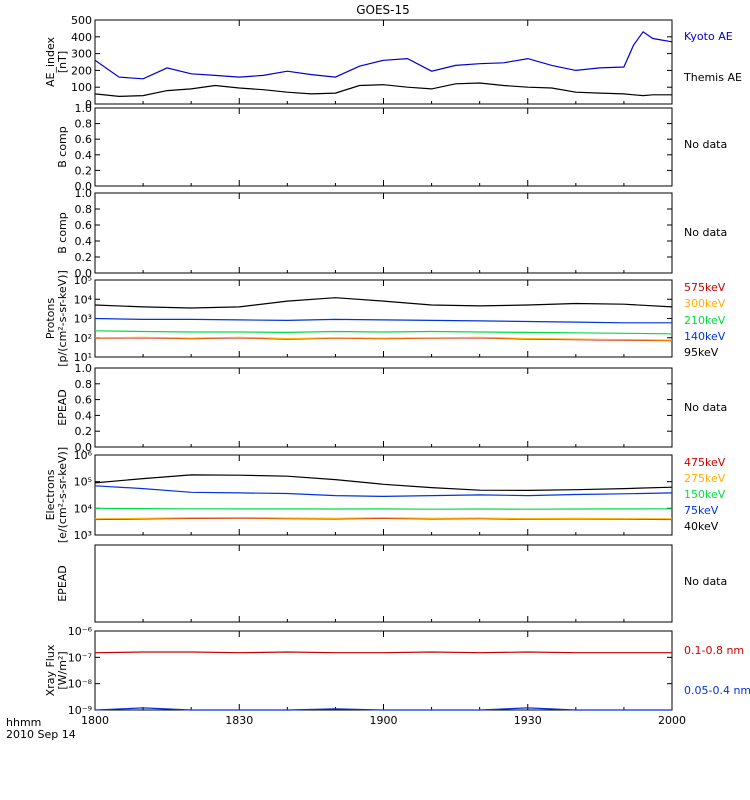 The height and width of the screenshot is (800, 750). What do you see at coordinates (705, 287) in the screenshot?
I see `legend-entry: 575keV` at bounding box center [705, 287].